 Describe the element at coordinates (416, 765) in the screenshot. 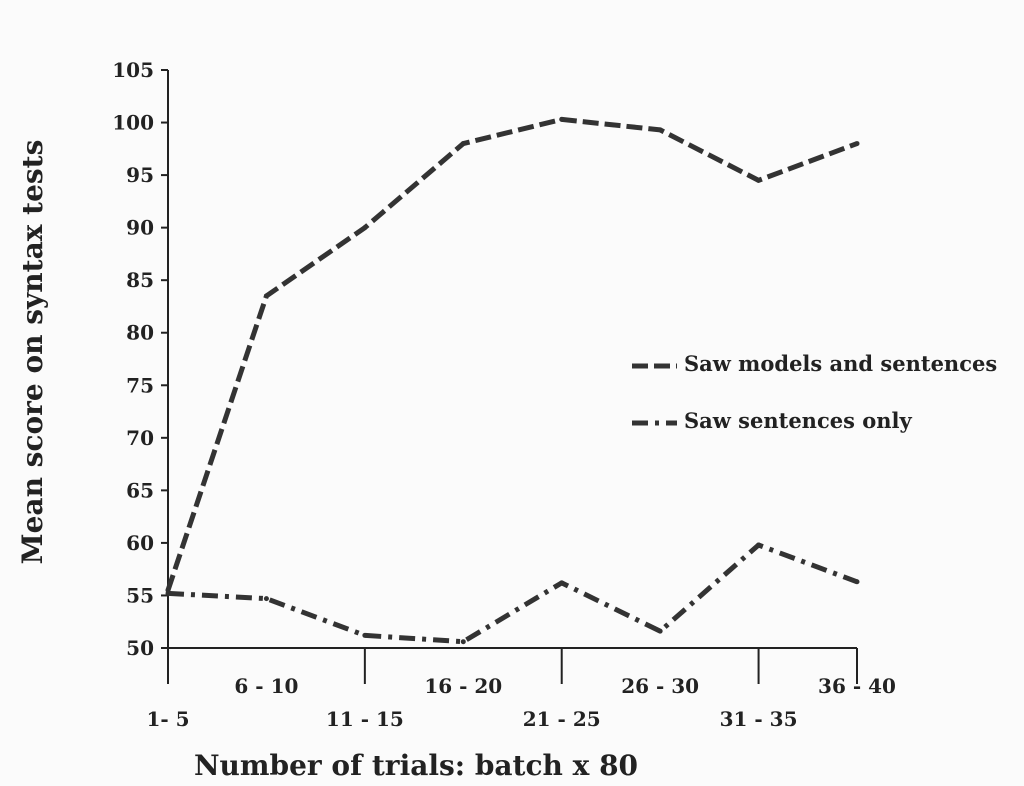

I see `x-axis-title: Number of trials: batch x 80` at that location.